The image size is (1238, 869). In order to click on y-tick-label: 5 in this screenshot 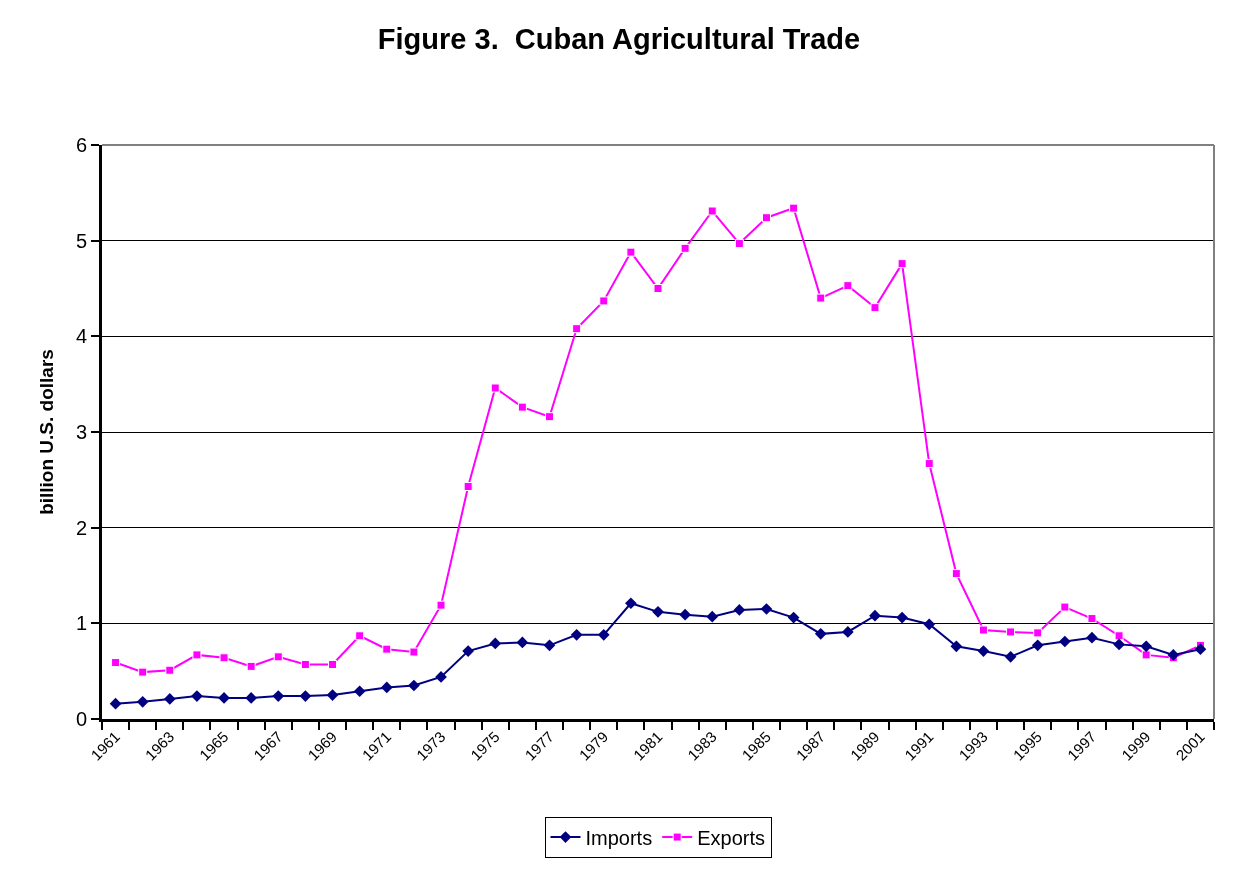, I will do `click(81, 240)`.